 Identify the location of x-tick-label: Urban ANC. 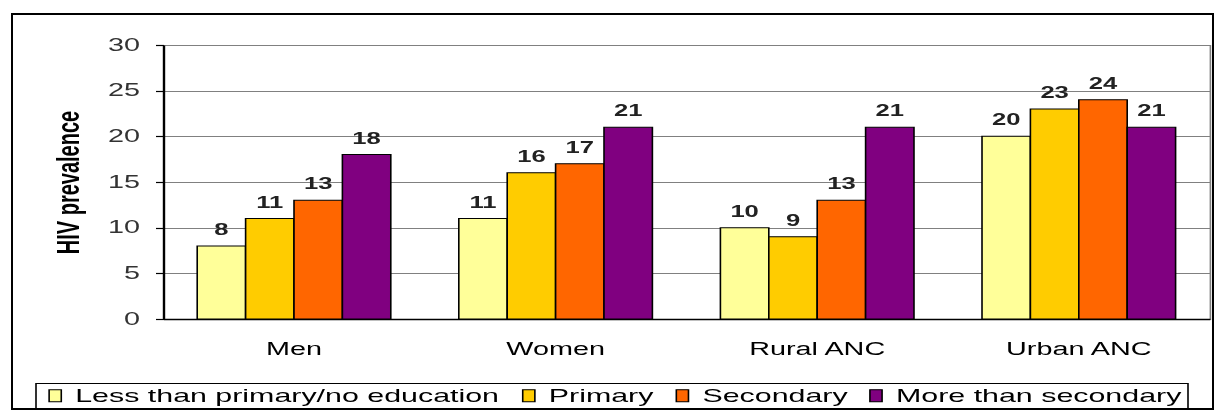
(1079, 348).